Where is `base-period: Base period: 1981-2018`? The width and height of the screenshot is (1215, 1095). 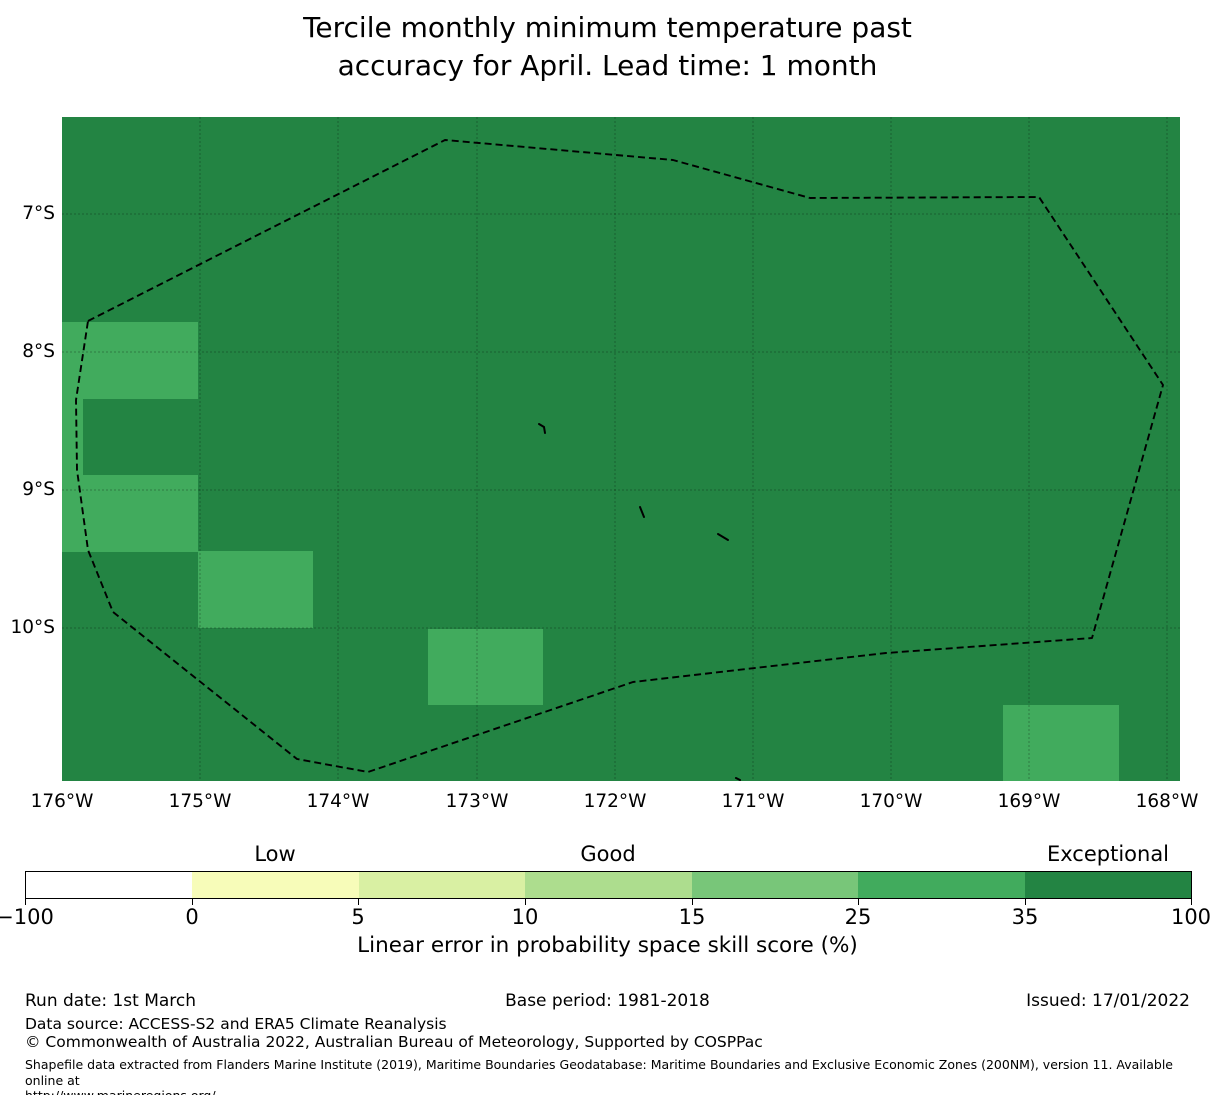 base-period: Base period: 1981-2018 is located at coordinates (607, 1001).